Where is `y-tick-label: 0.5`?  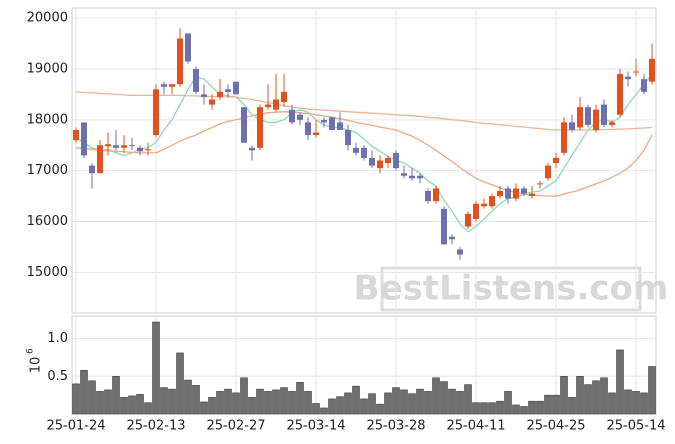 y-tick-label: 0.5 is located at coordinates (57, 376).